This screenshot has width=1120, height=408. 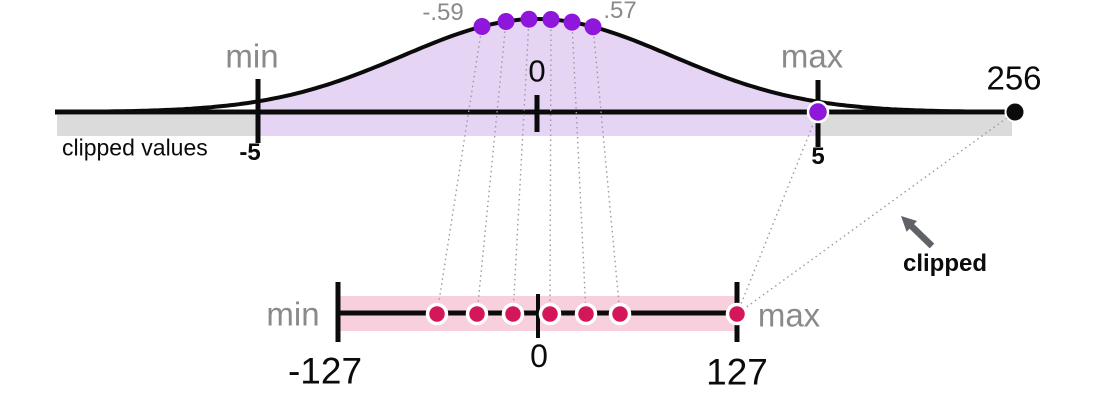 I want to click on outlier-value-label: 256, so click(x=1014, y=78).